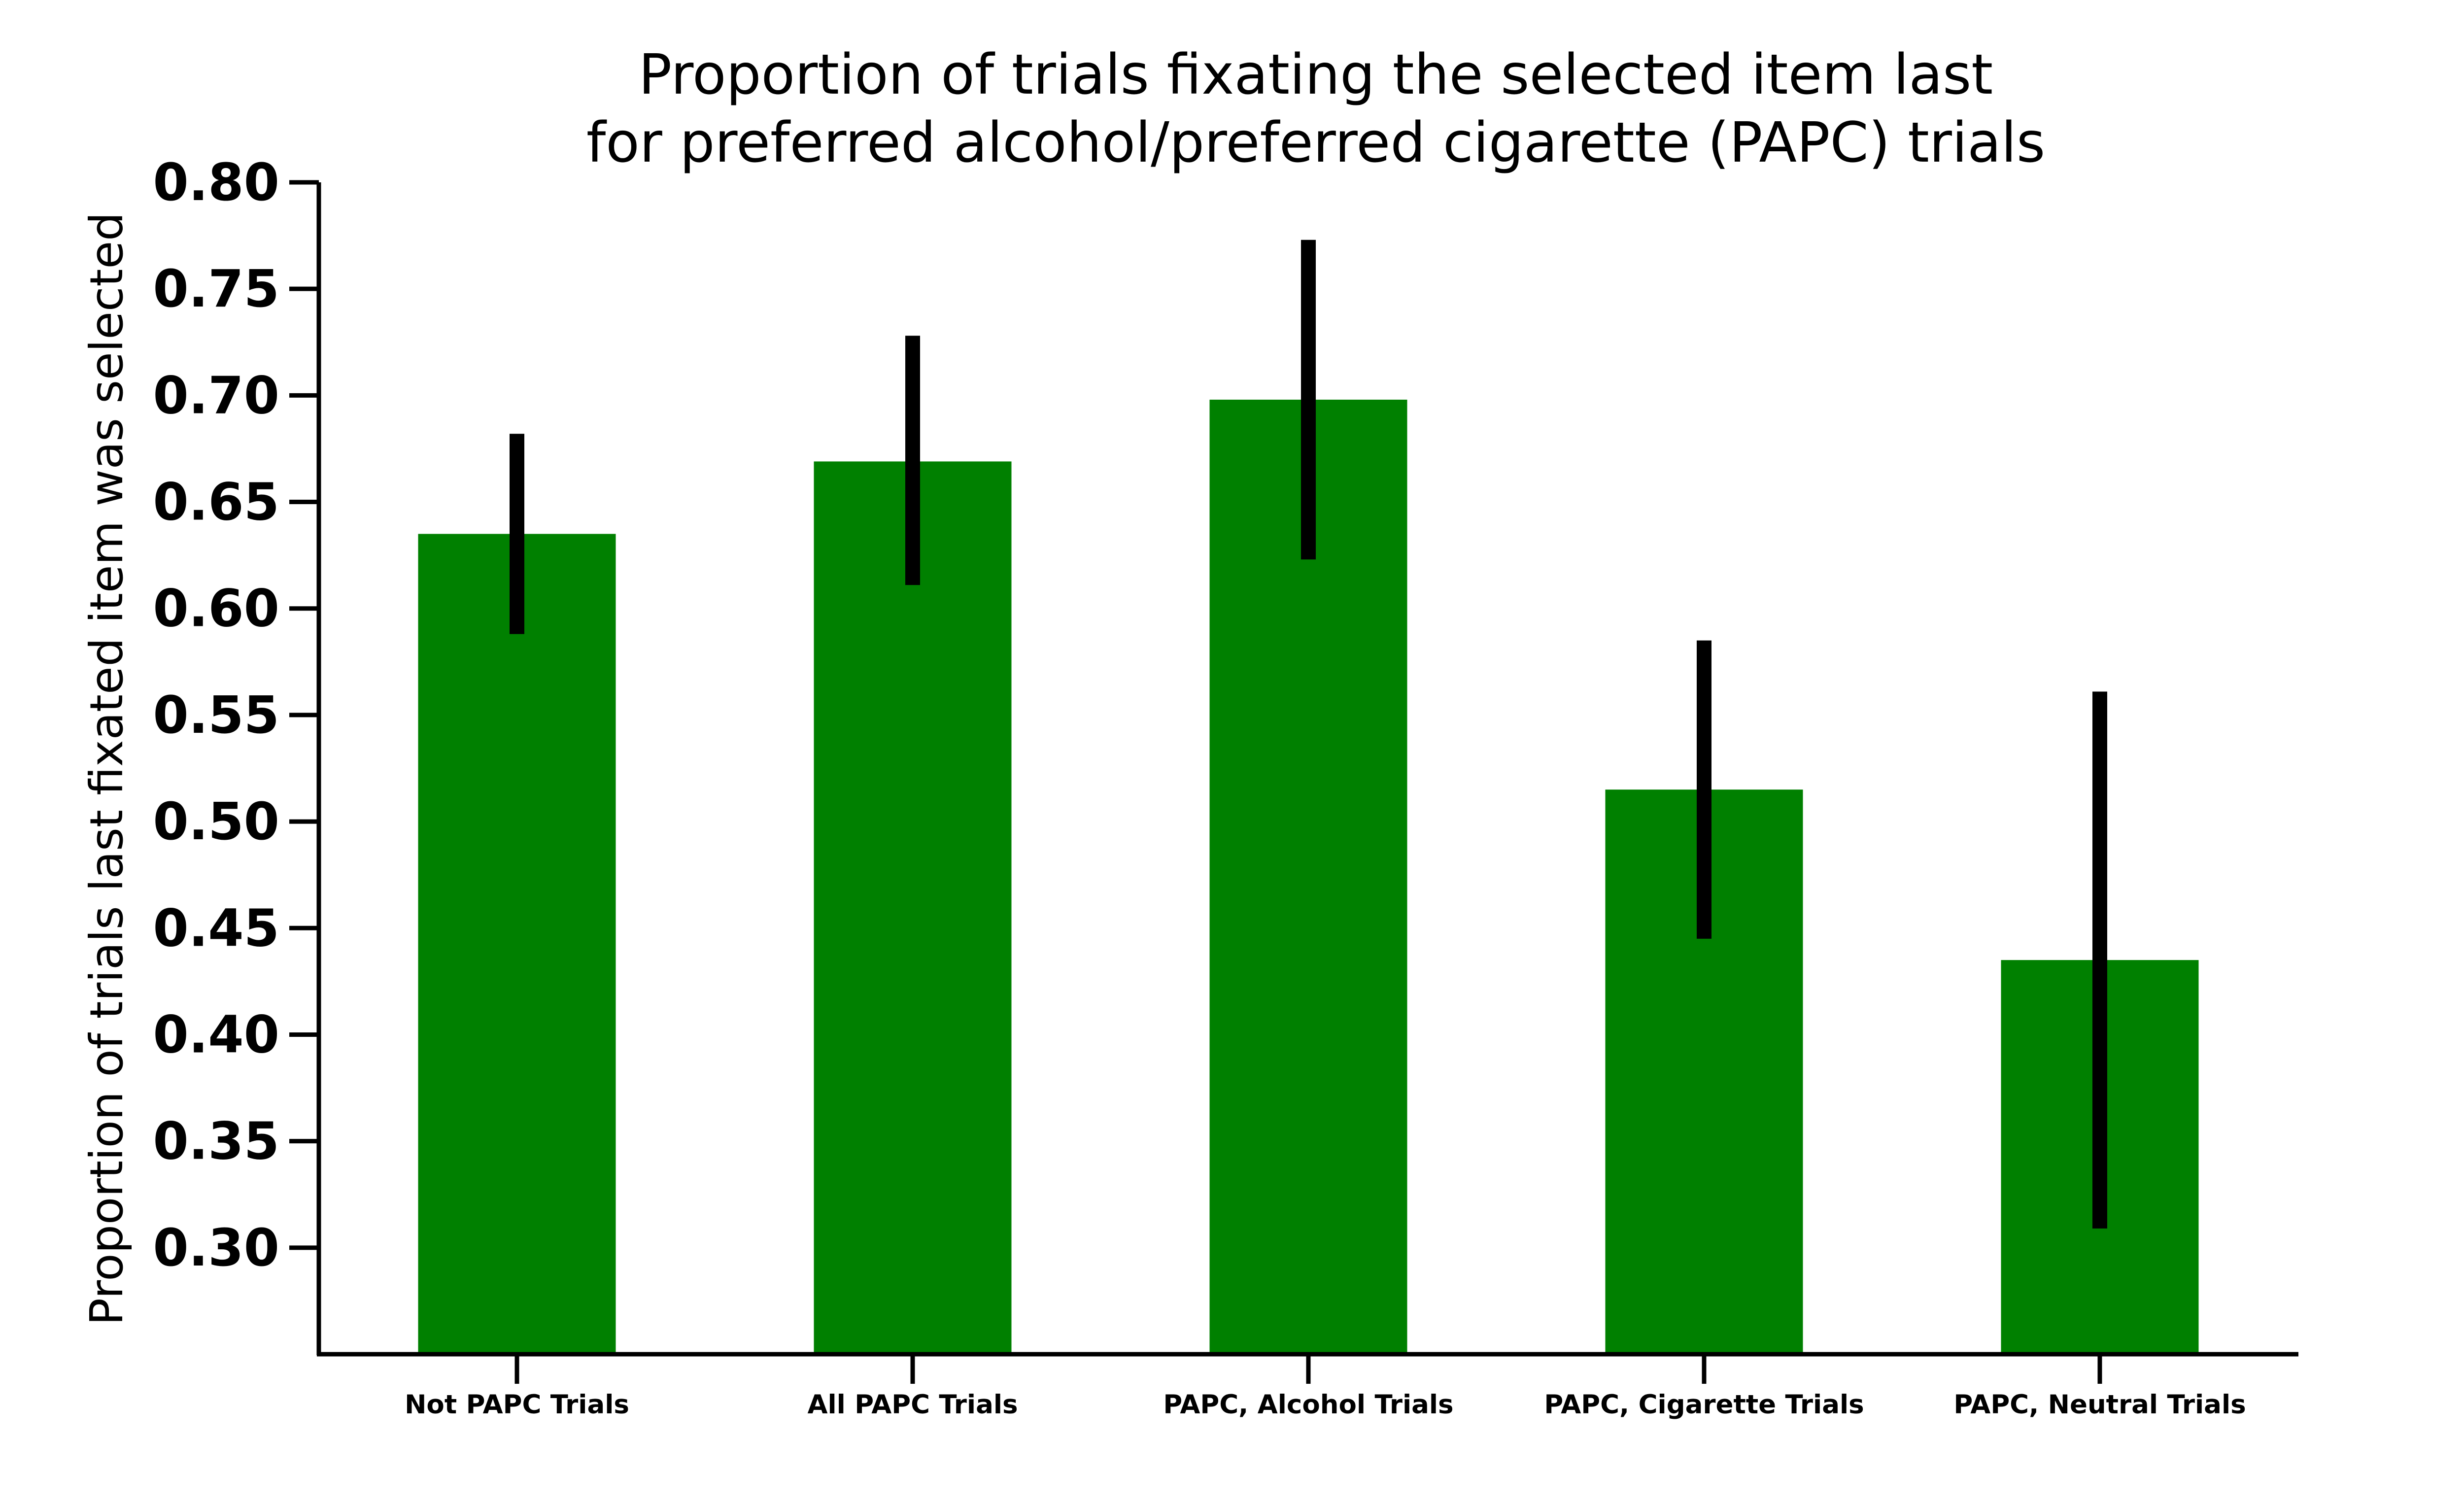  What do you see at coordinates (216, 1034) in the screenshot?
I see `y-tick-label: 0.40` at bounding box center [216, 1034].